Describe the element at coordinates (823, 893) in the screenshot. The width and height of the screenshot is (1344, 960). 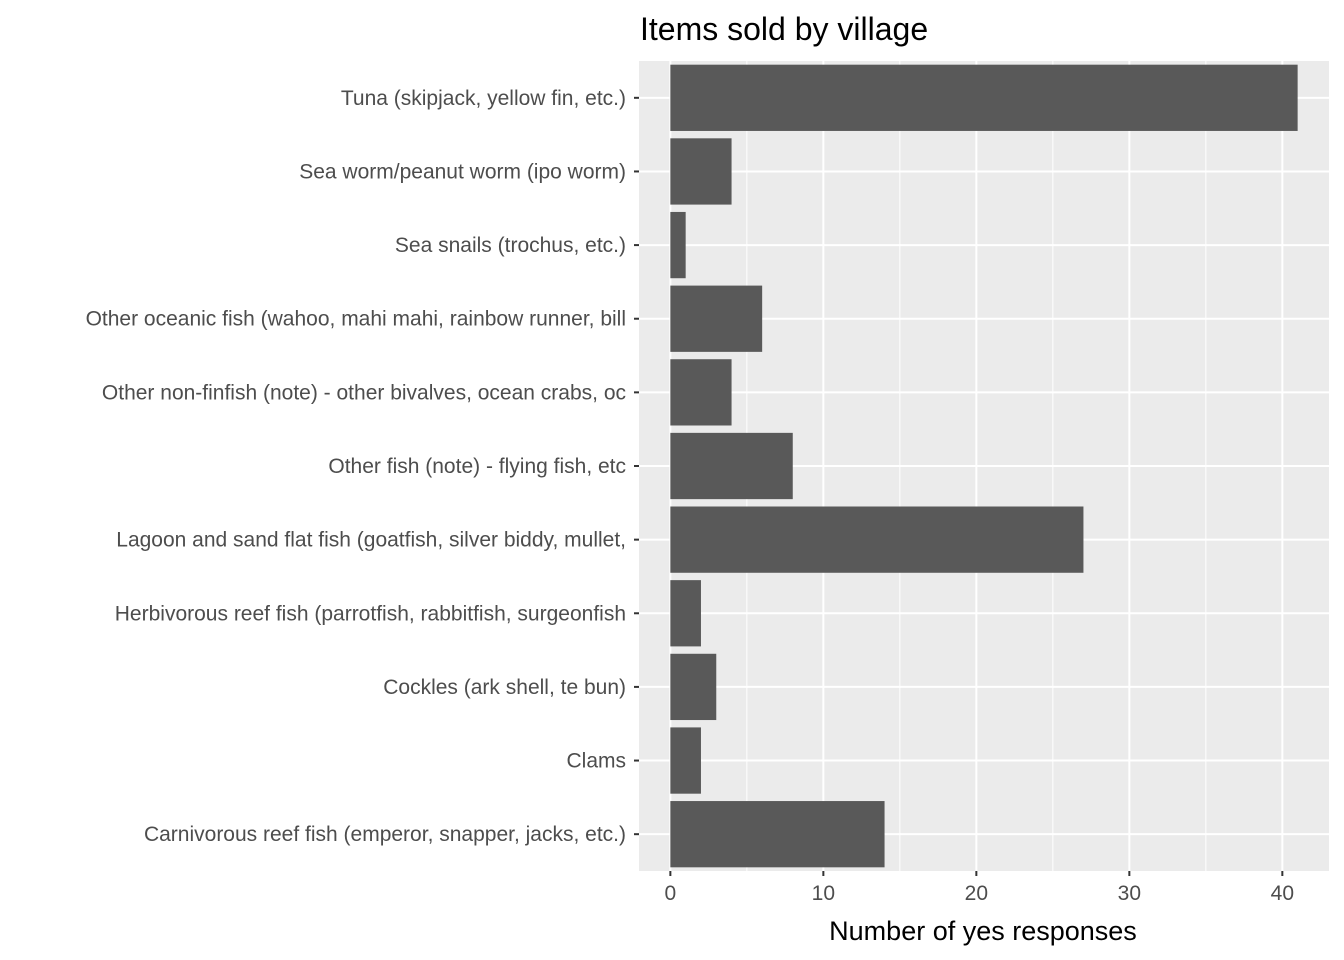
I see `x-tick-label: 10` at that location.